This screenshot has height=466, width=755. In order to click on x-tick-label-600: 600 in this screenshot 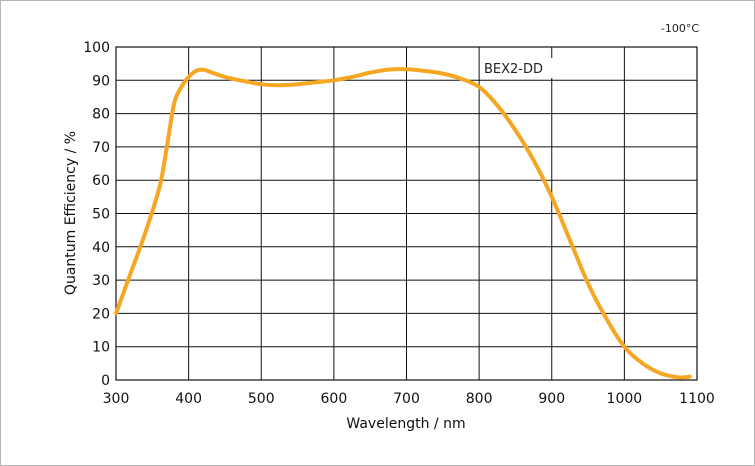, I will do `click(334, 399)`.